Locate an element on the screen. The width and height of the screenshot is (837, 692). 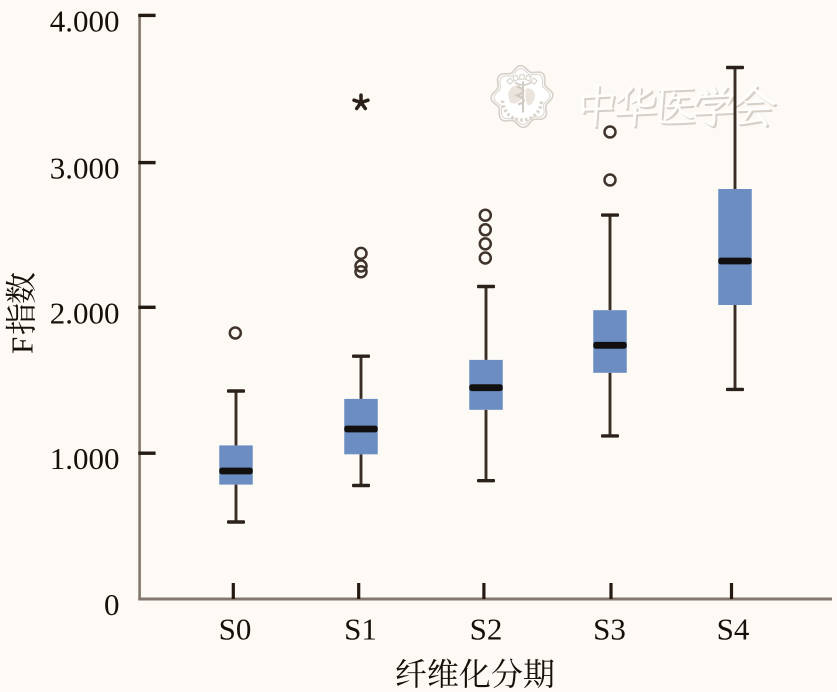
svg-text: 4.000 is located at coordinates (85, 20).